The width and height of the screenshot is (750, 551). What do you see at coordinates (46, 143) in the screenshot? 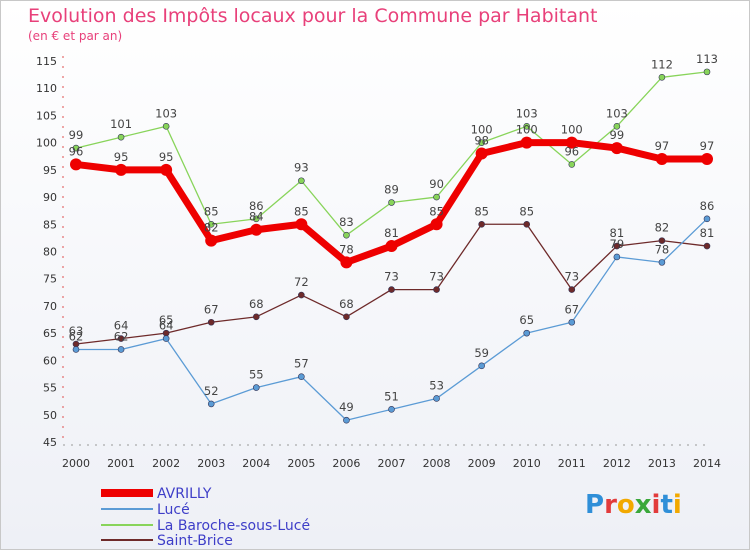
I see `y-tick-label: 100` at bounding box center [46, 143].